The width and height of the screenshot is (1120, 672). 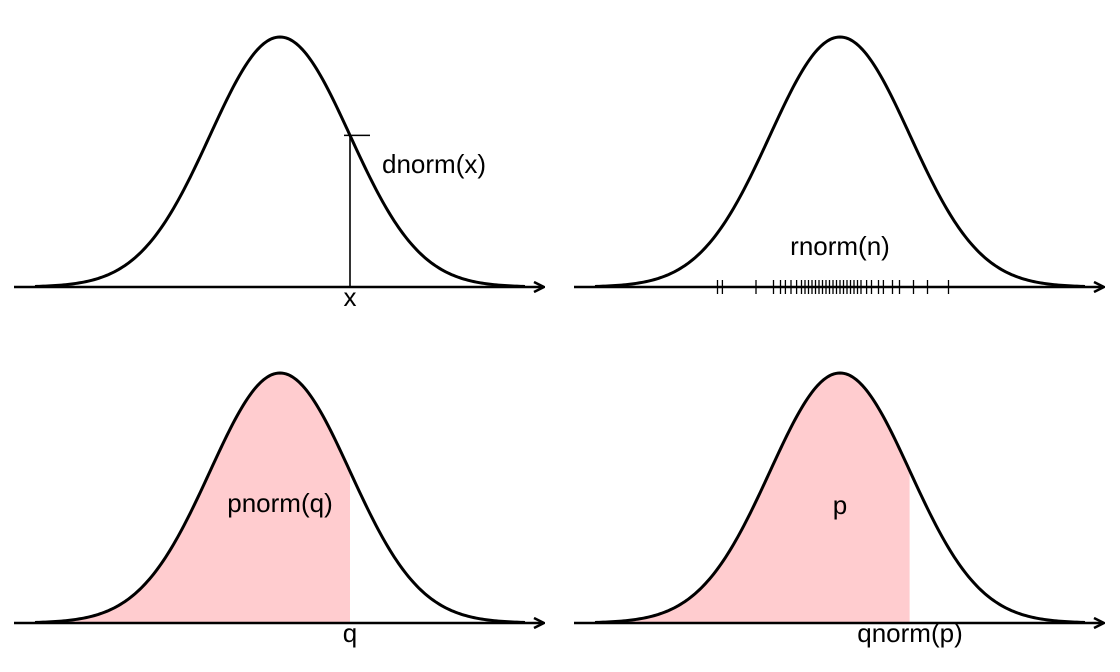 What do you see at coordinates (752, 498) in the screenshot?
I see `quantile-shaded-area` at bounding box center [752, 498].